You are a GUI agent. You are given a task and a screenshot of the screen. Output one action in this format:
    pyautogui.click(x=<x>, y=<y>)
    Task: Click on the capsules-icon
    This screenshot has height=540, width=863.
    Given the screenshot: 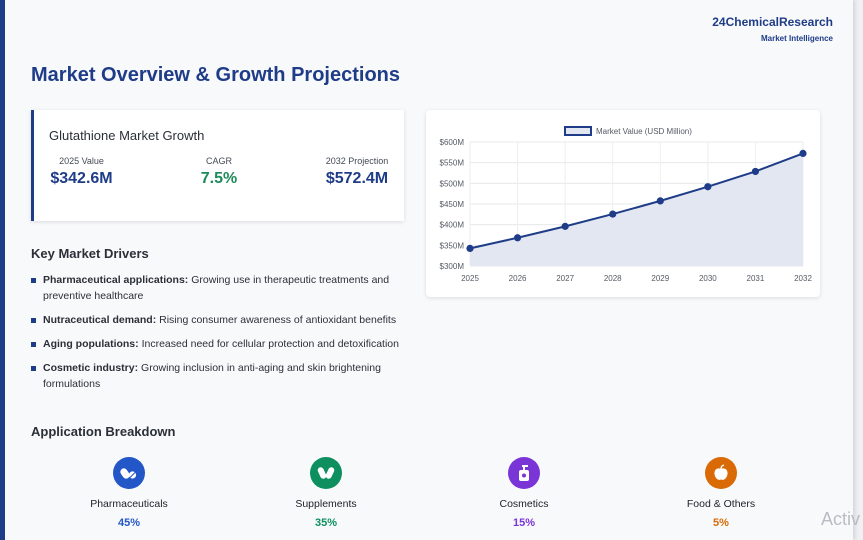 What is the action you would take?
    pyautogui.click(x=326, y=473)
    